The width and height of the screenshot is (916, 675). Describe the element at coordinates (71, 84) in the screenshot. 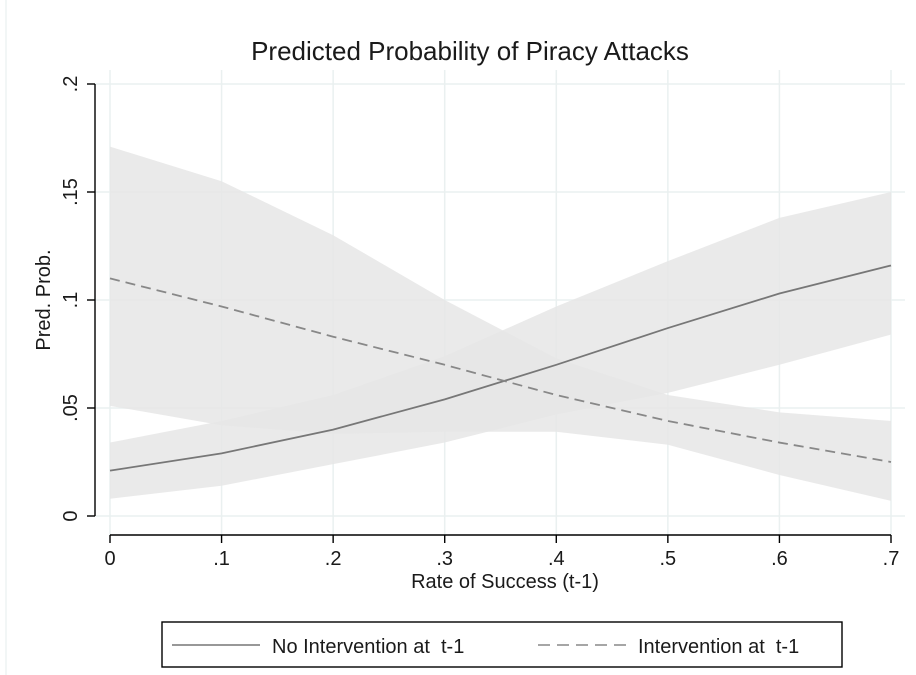

I see `y-tick-label-4: .2` at that location.